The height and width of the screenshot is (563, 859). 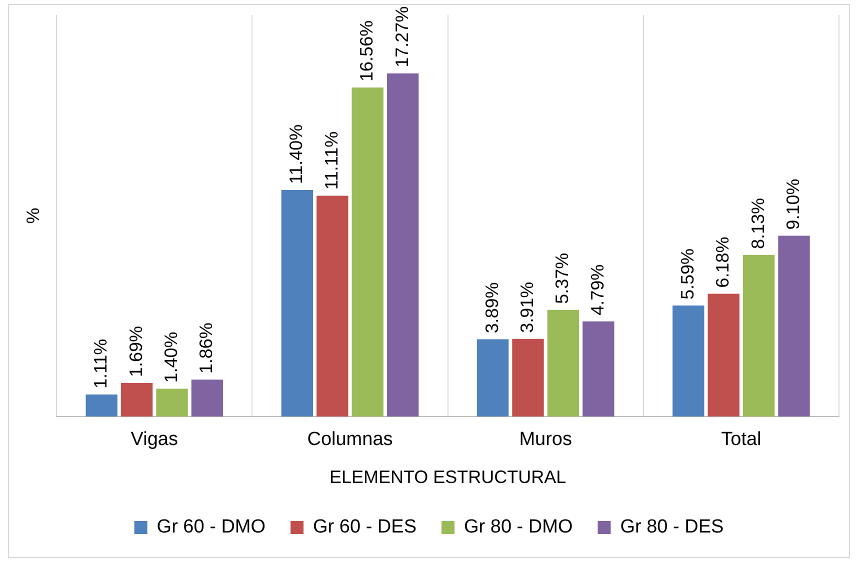 What do you see at coordinates (211, 527) in the screenshot?
I see `legend-label: Gr 60 - DMO` at bounding box center [211, 527].